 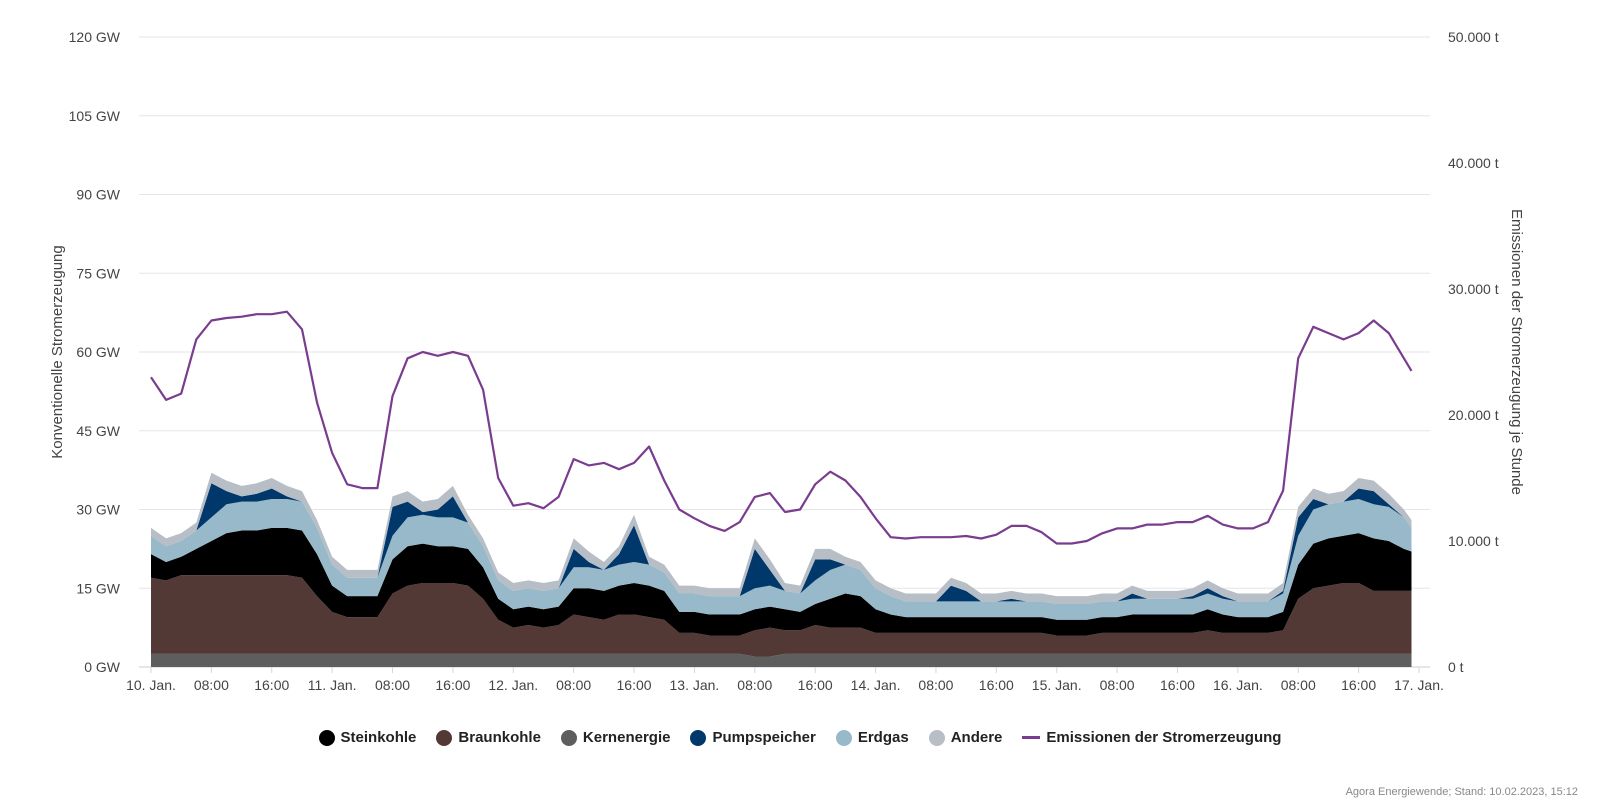 I want to click on area-andere, so click(x=781, y=538).